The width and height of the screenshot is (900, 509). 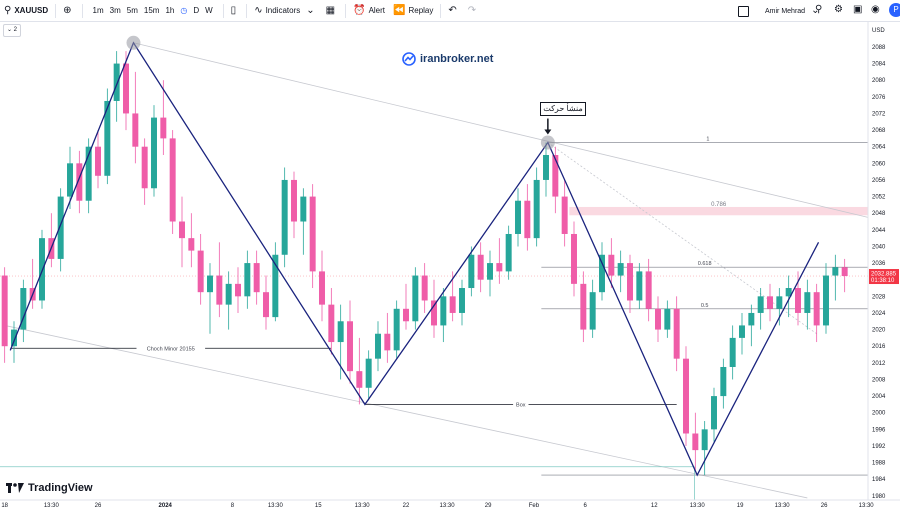 I want to click on compare-button: ⊕, so click(x=68, y=10).